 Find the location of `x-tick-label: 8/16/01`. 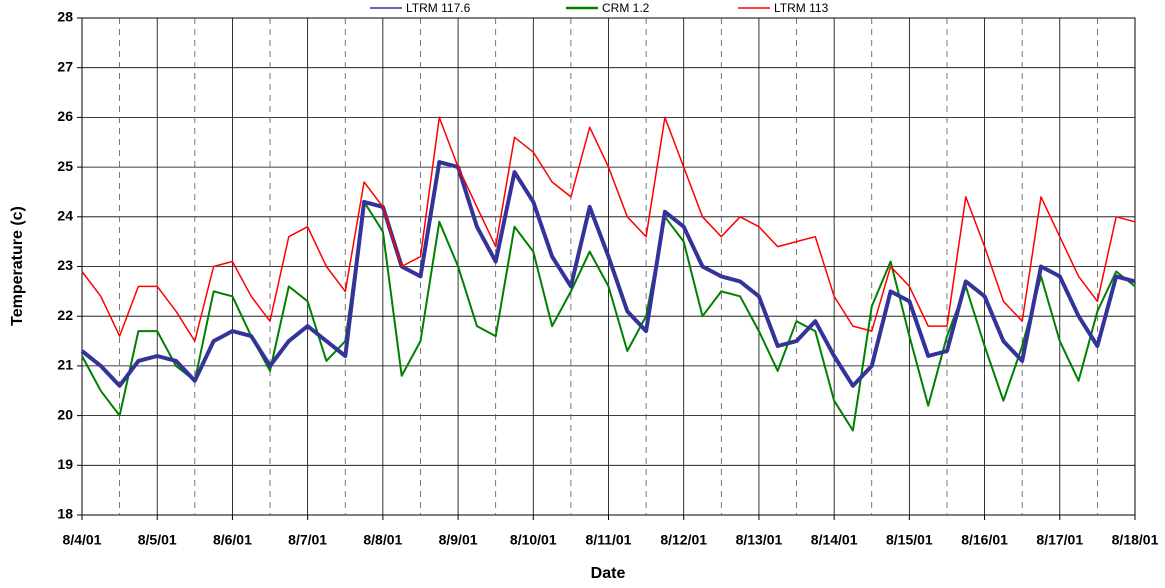

x-tick-label: 8/16/01 is located at coordinates (984, 540).